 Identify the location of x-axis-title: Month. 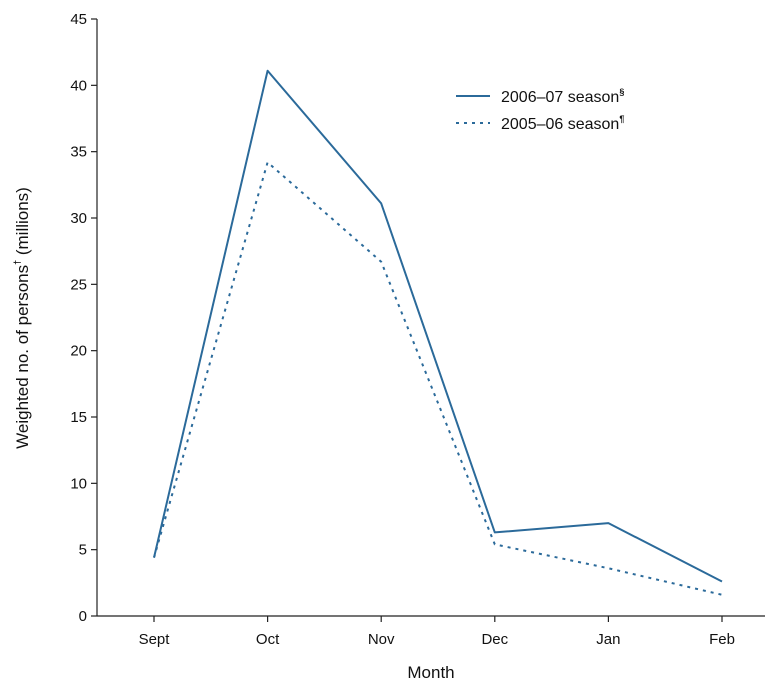
(430, 672).